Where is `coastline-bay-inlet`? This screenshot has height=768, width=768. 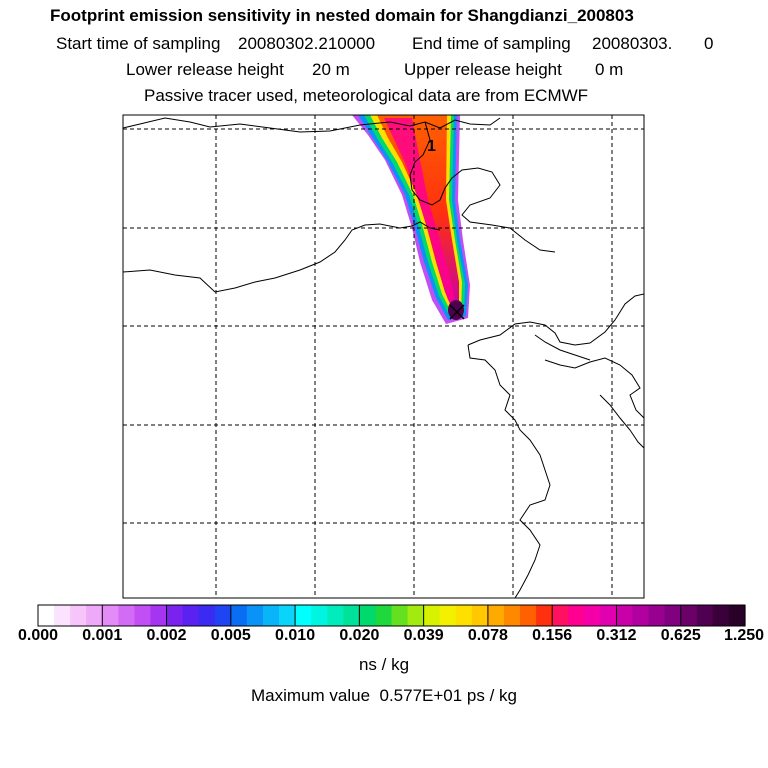
coastline-bay-inlet is located at coordinates (482, 187).